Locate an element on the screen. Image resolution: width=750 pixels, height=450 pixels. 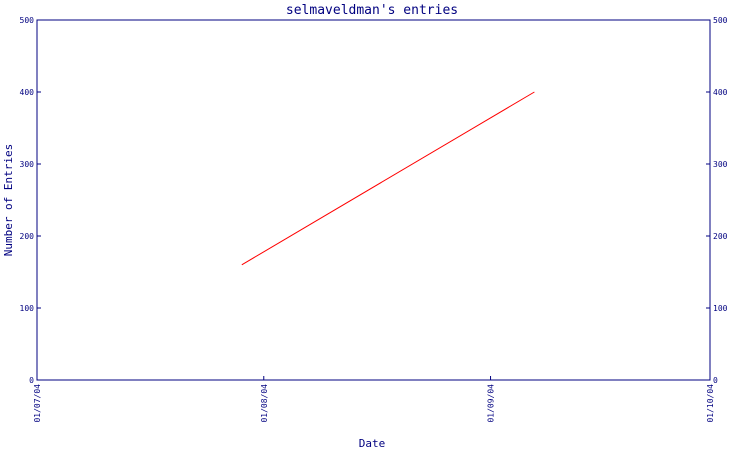
y-tick-label-right: 0 is located at coordinates (715, 380).